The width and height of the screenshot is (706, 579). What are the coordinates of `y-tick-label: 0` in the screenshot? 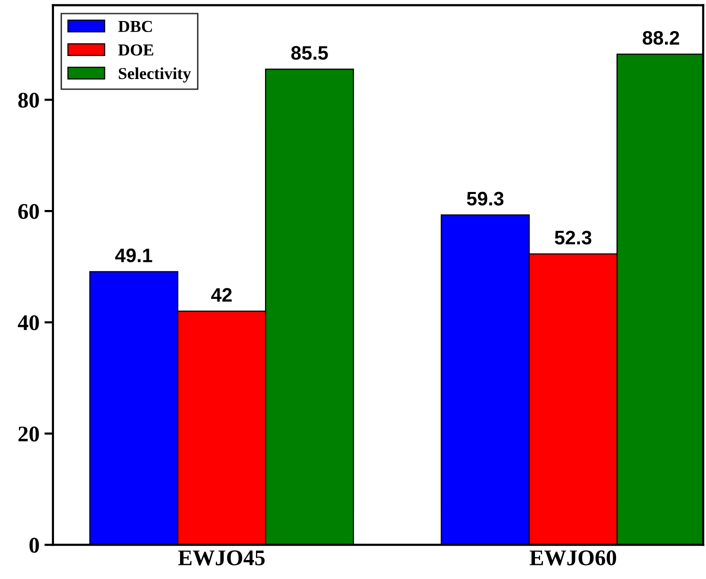 It's located at (34, 545).